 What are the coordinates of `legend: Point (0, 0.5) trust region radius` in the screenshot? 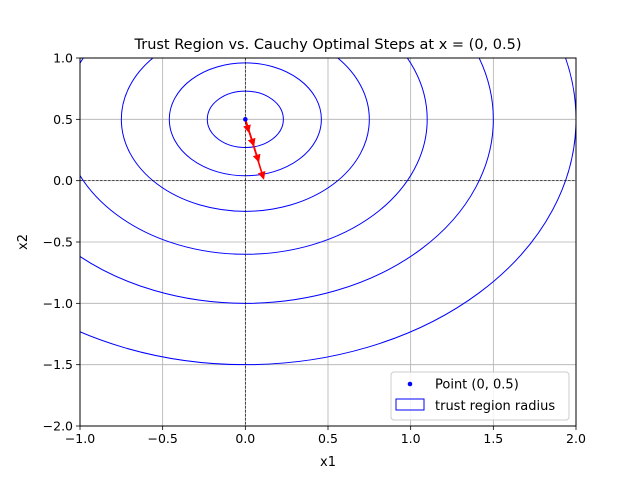 It's located at (480, 396).